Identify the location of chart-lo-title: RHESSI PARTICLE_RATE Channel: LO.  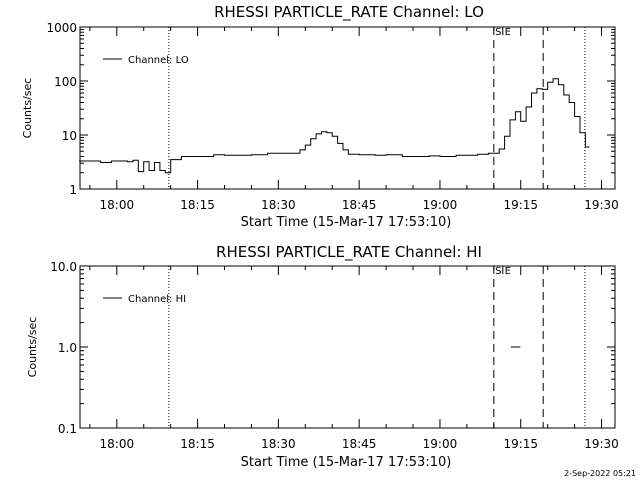
(349, 12).